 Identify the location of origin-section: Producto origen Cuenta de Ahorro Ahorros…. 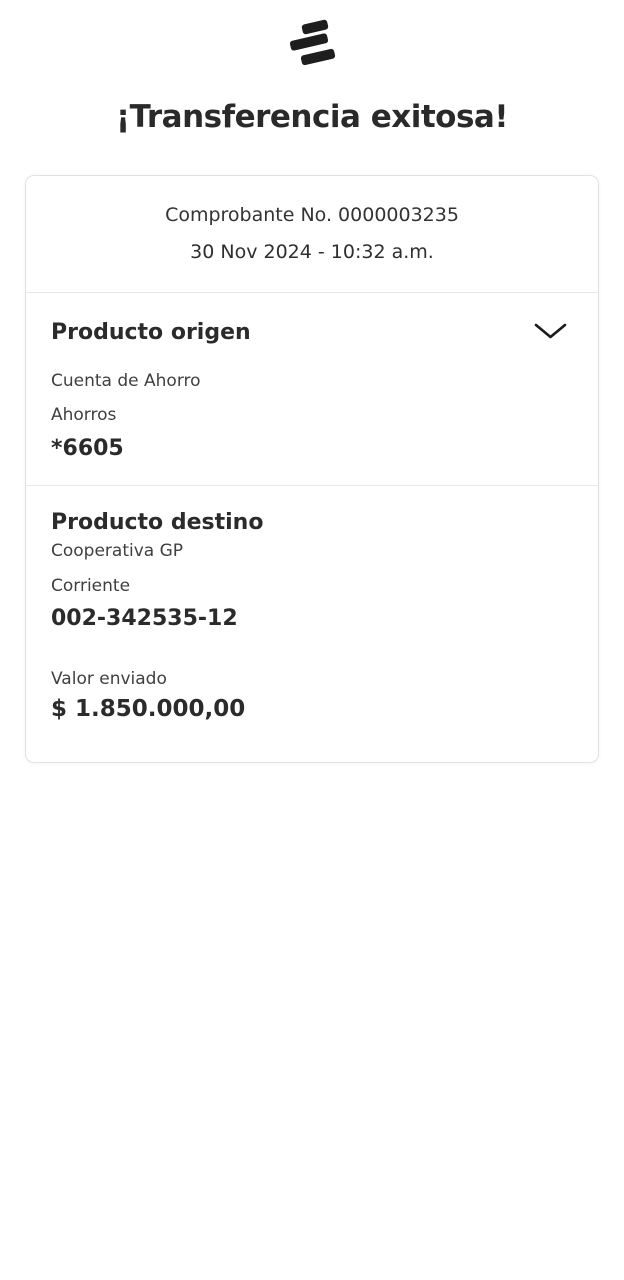
(312, 389).